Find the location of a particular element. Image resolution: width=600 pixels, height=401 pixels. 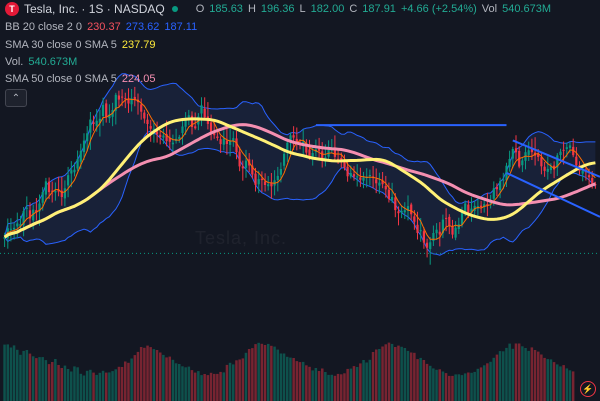

symbol-title: Tesla, Inc. · 1S · NASDAQ is located at coordinates (94, 9).